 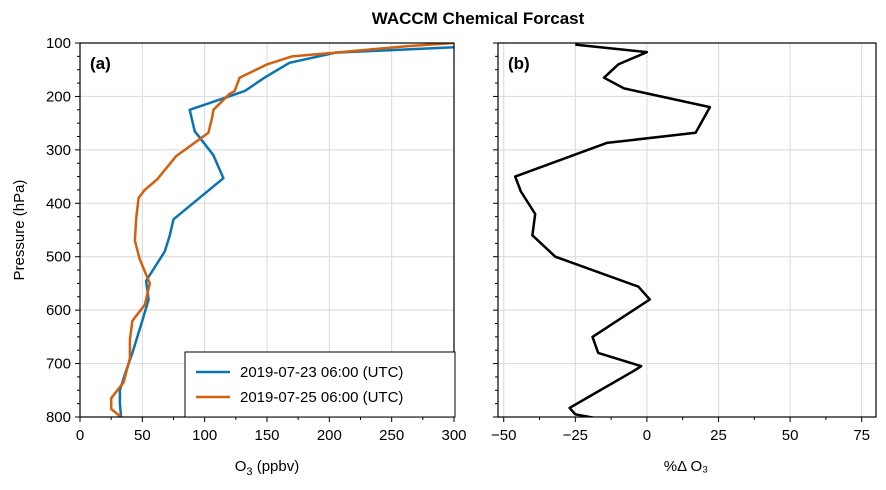 I want to click on legend-label-2: 2019-07-25 06:00 (UTC), so click(x=321, y=397).